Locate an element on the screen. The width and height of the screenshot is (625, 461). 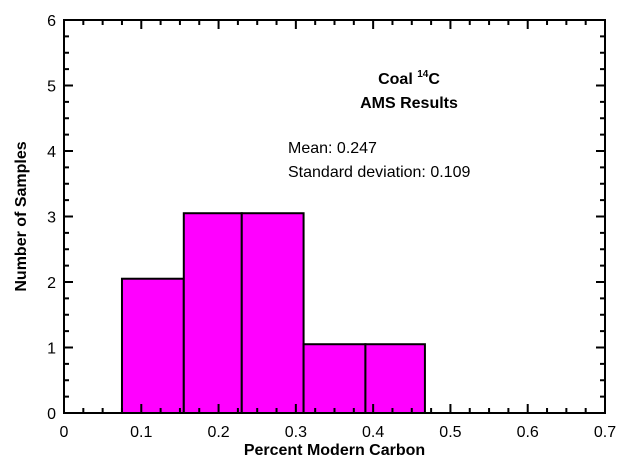
annotation-std: Standard deviation: 0.109 is located at coordinates (379, 172).